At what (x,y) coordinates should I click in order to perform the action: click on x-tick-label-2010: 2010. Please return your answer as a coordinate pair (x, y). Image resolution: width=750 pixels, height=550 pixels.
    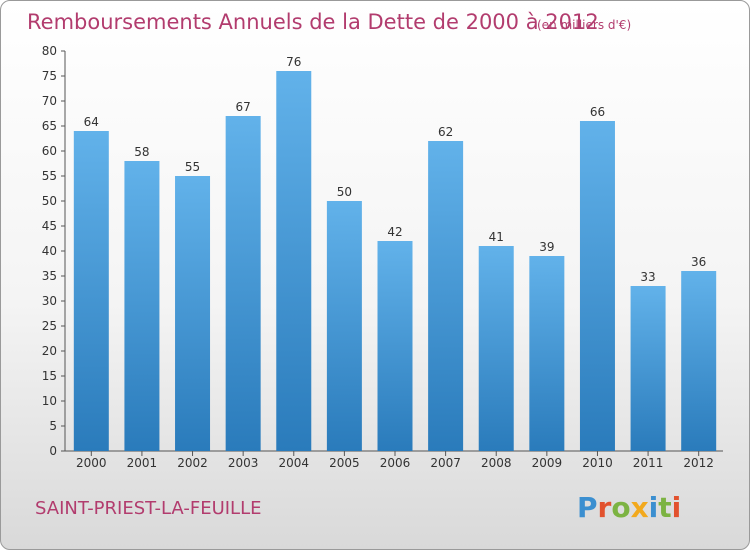
    Looking at the image, I should click on (597, 463).